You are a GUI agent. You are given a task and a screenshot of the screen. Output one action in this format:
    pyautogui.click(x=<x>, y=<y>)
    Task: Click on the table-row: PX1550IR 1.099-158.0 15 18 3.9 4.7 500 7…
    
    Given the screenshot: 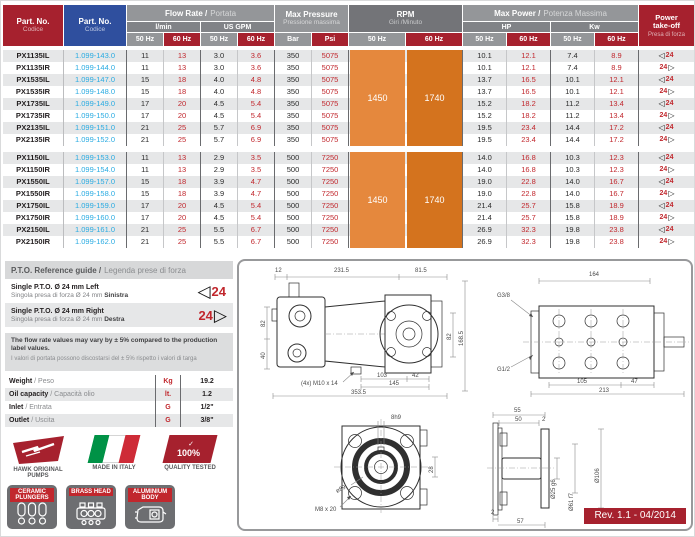 What is the action you would take?
    pyautogui.click(x=348, y=194)
    